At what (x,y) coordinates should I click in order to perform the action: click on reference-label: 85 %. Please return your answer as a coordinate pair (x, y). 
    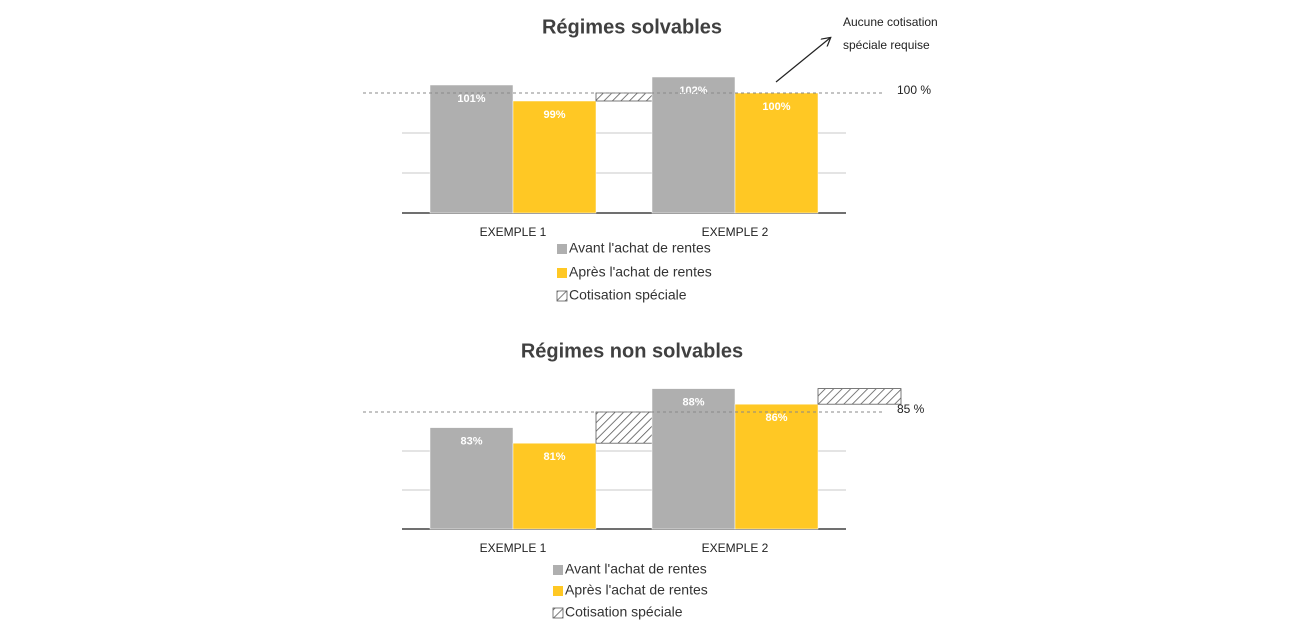
    Looking at the image, I should click on (911, 409).